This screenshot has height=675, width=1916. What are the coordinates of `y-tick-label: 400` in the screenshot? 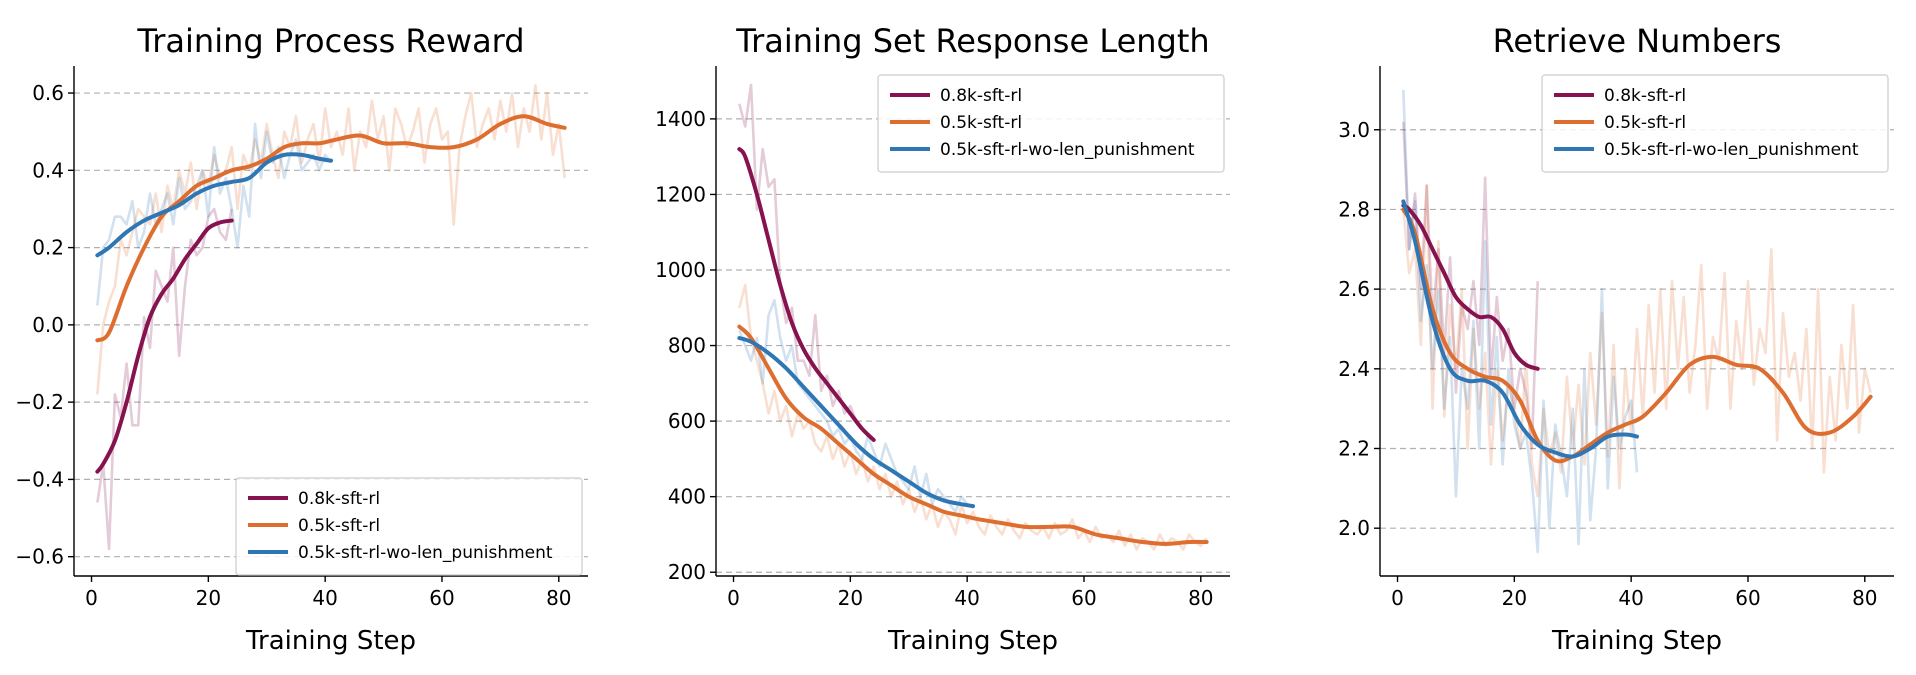 It's located at (687, 497).